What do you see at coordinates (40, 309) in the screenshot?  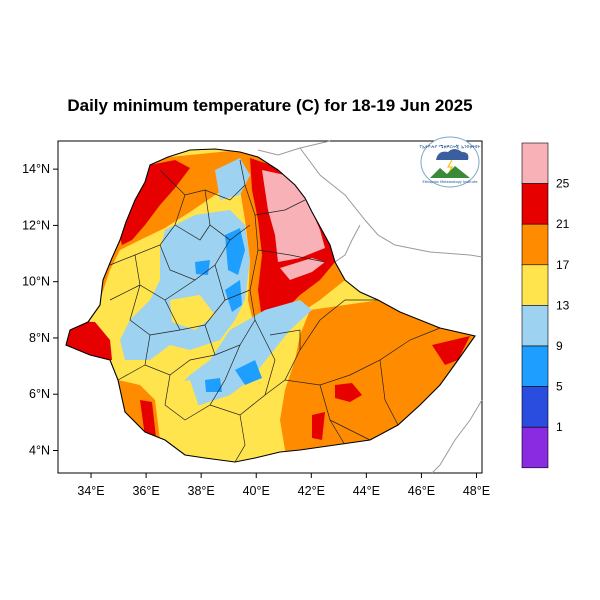 I see `y-axis-ticks: 4°N 6°N 8°N 10°N 12°N 14°N` at bounding box center [40, 309].